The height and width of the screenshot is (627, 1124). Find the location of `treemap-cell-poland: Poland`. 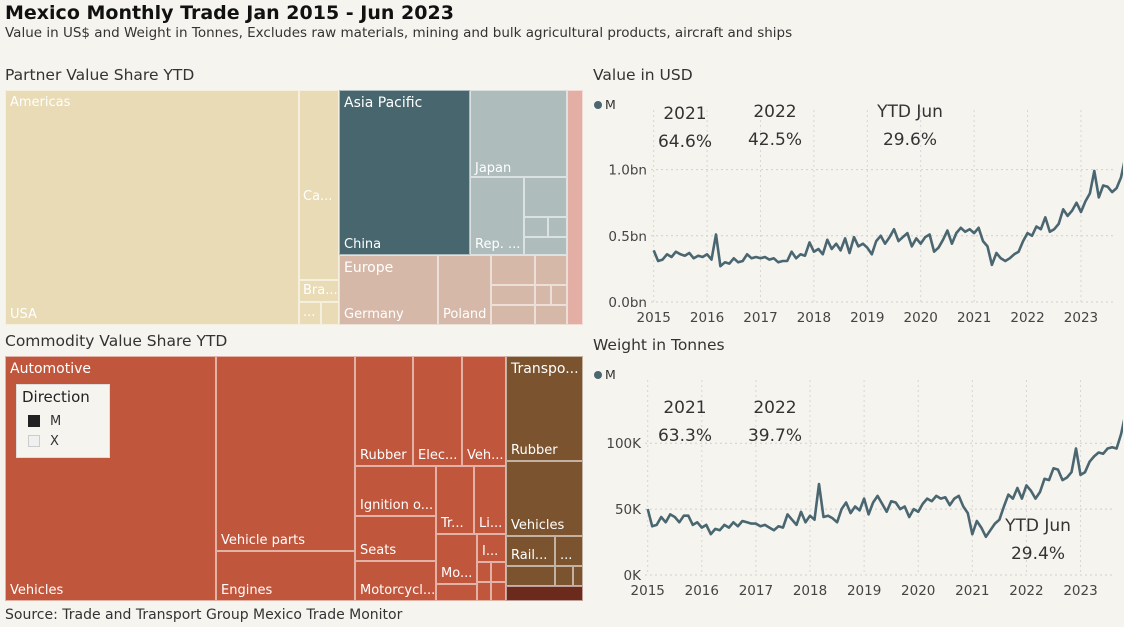

treemap-cell-poland: Poland is located at coordinates (464, 290).